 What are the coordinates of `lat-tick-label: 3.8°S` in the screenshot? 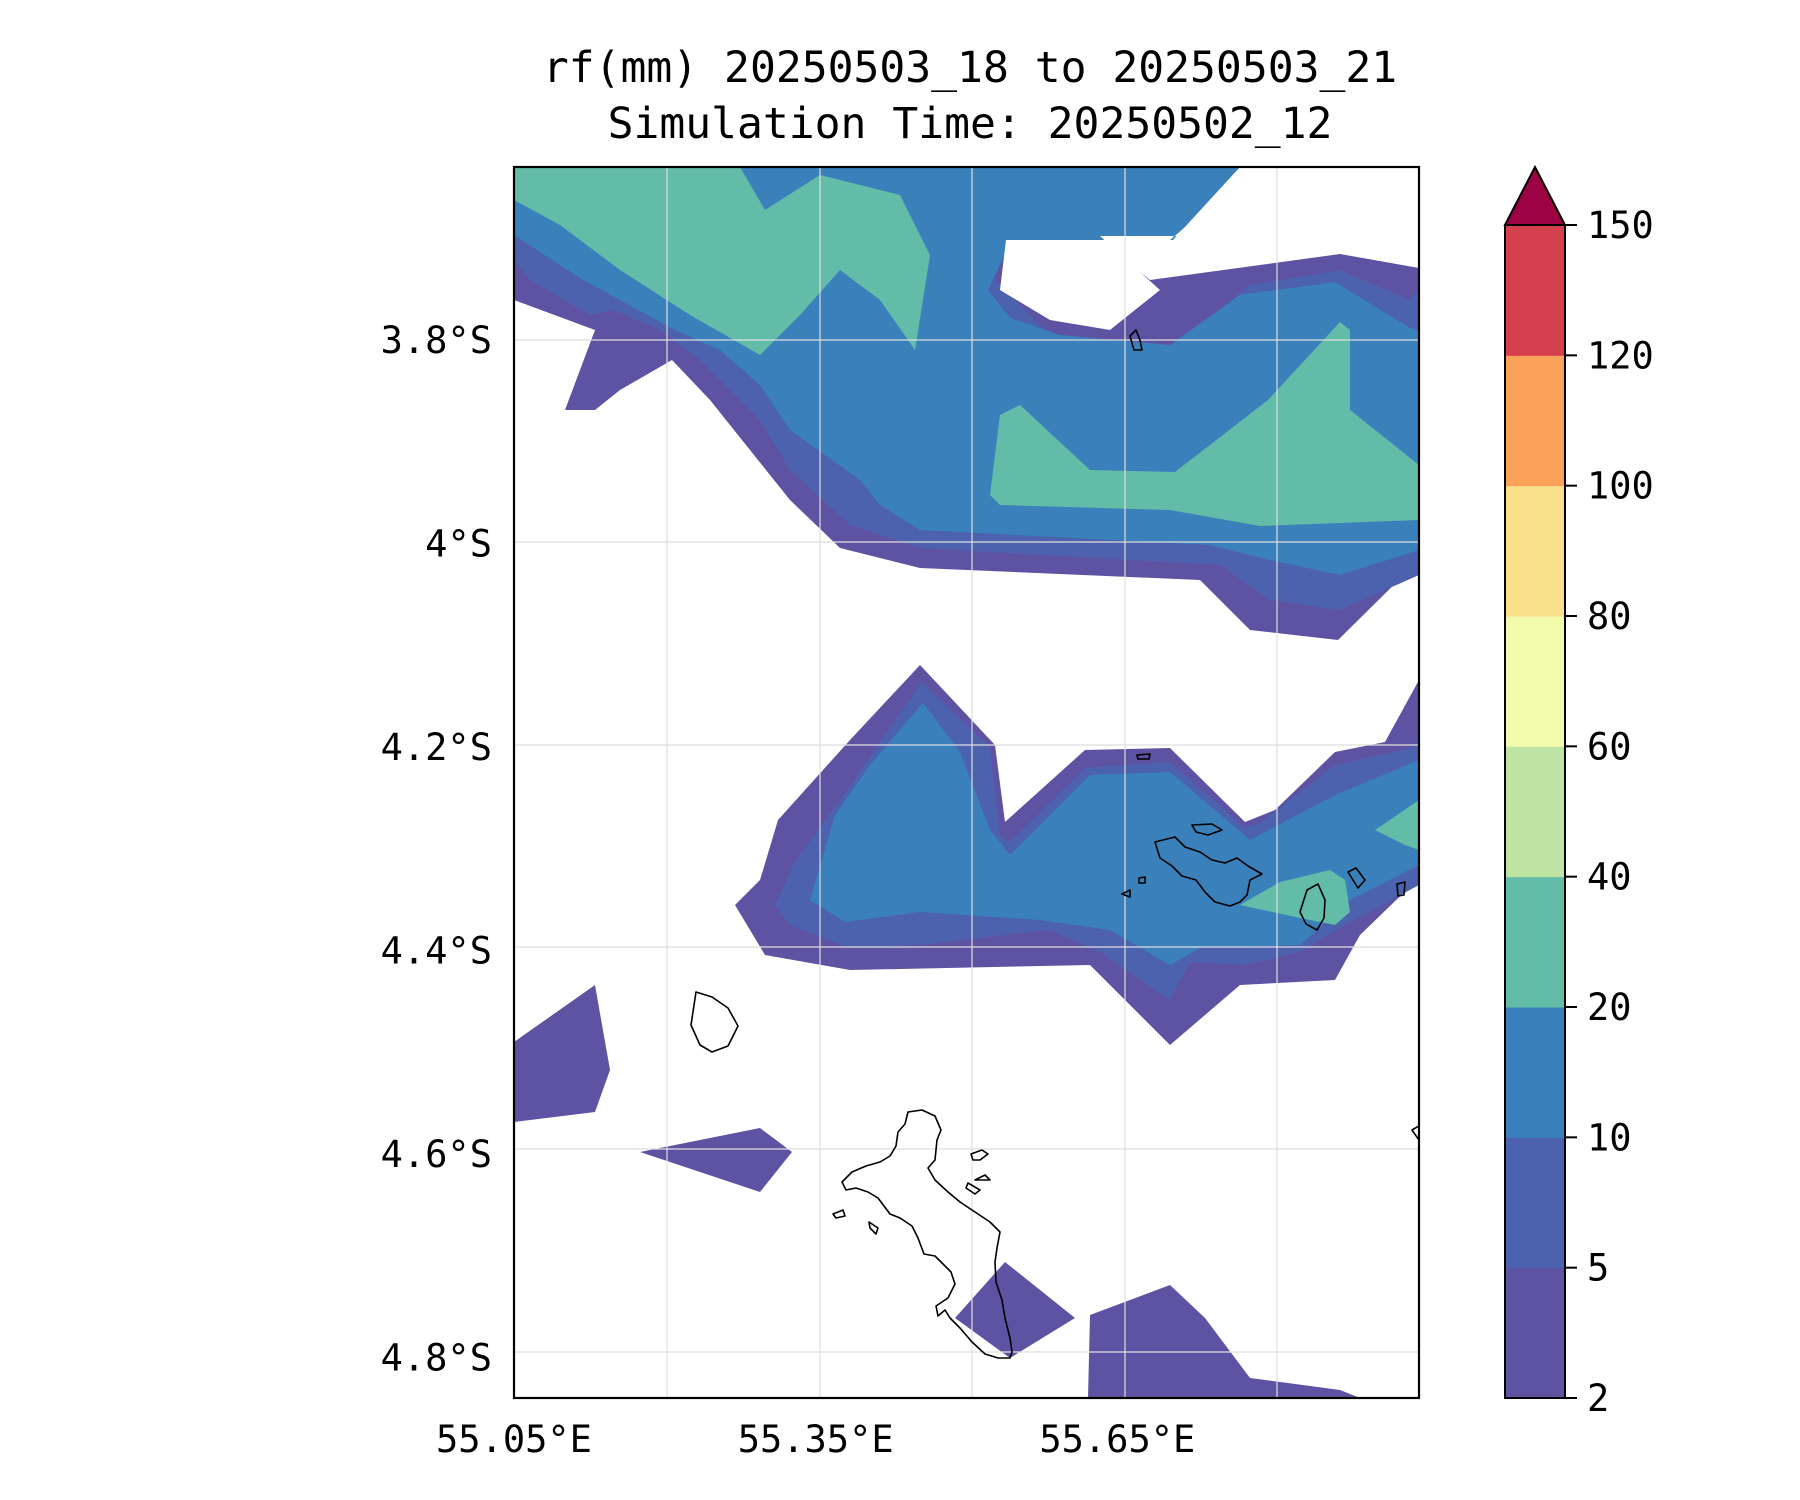 It's located at (436, 340).